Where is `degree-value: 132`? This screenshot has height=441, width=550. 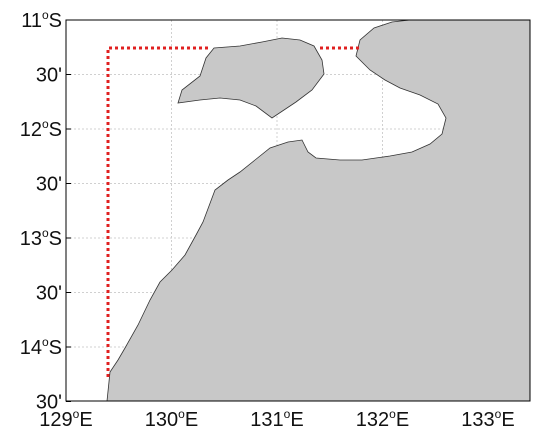 degree-value: 132 is located at coordinates (372, 420).